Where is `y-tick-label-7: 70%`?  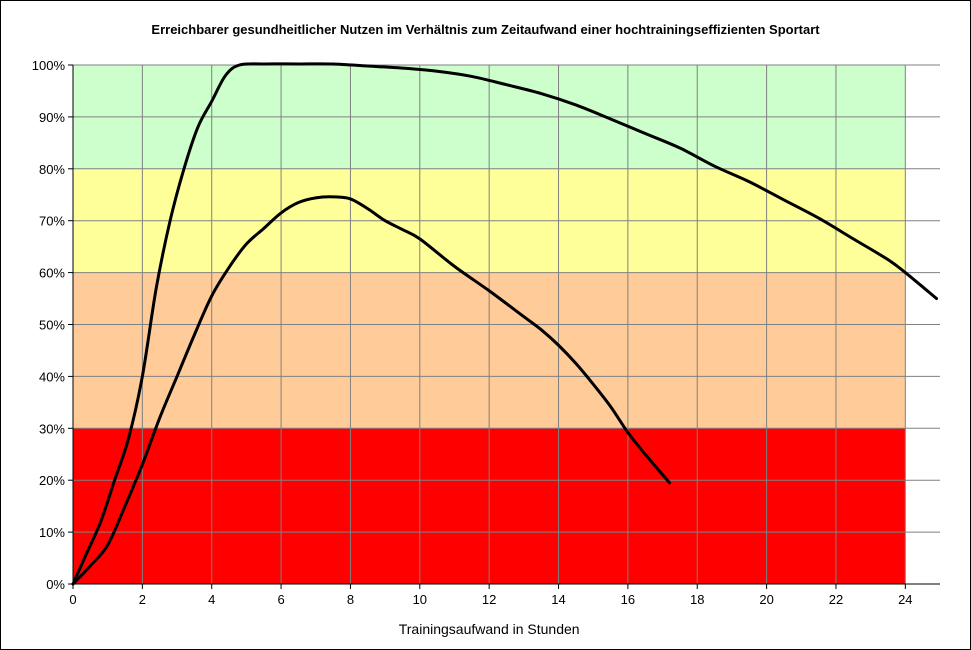 y-tick-label-7: 70% is located at coordinates (52, 221).